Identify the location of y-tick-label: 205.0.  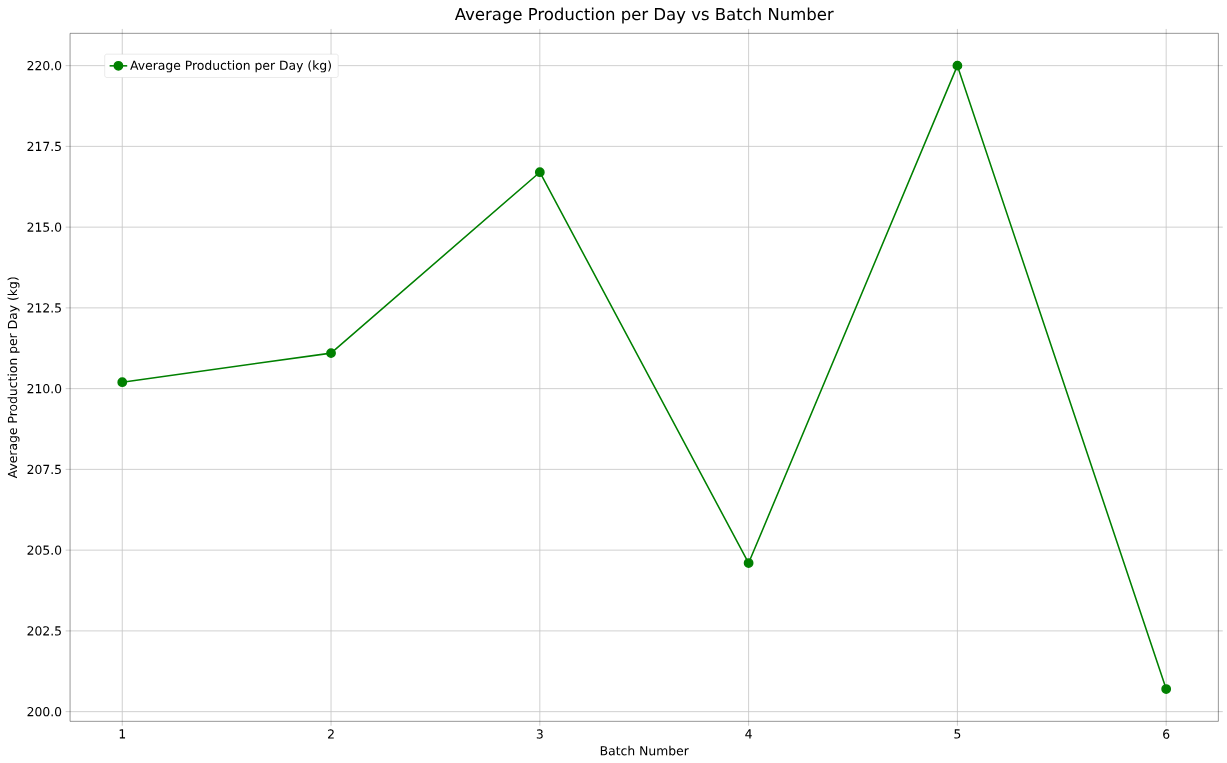
(44, 550).